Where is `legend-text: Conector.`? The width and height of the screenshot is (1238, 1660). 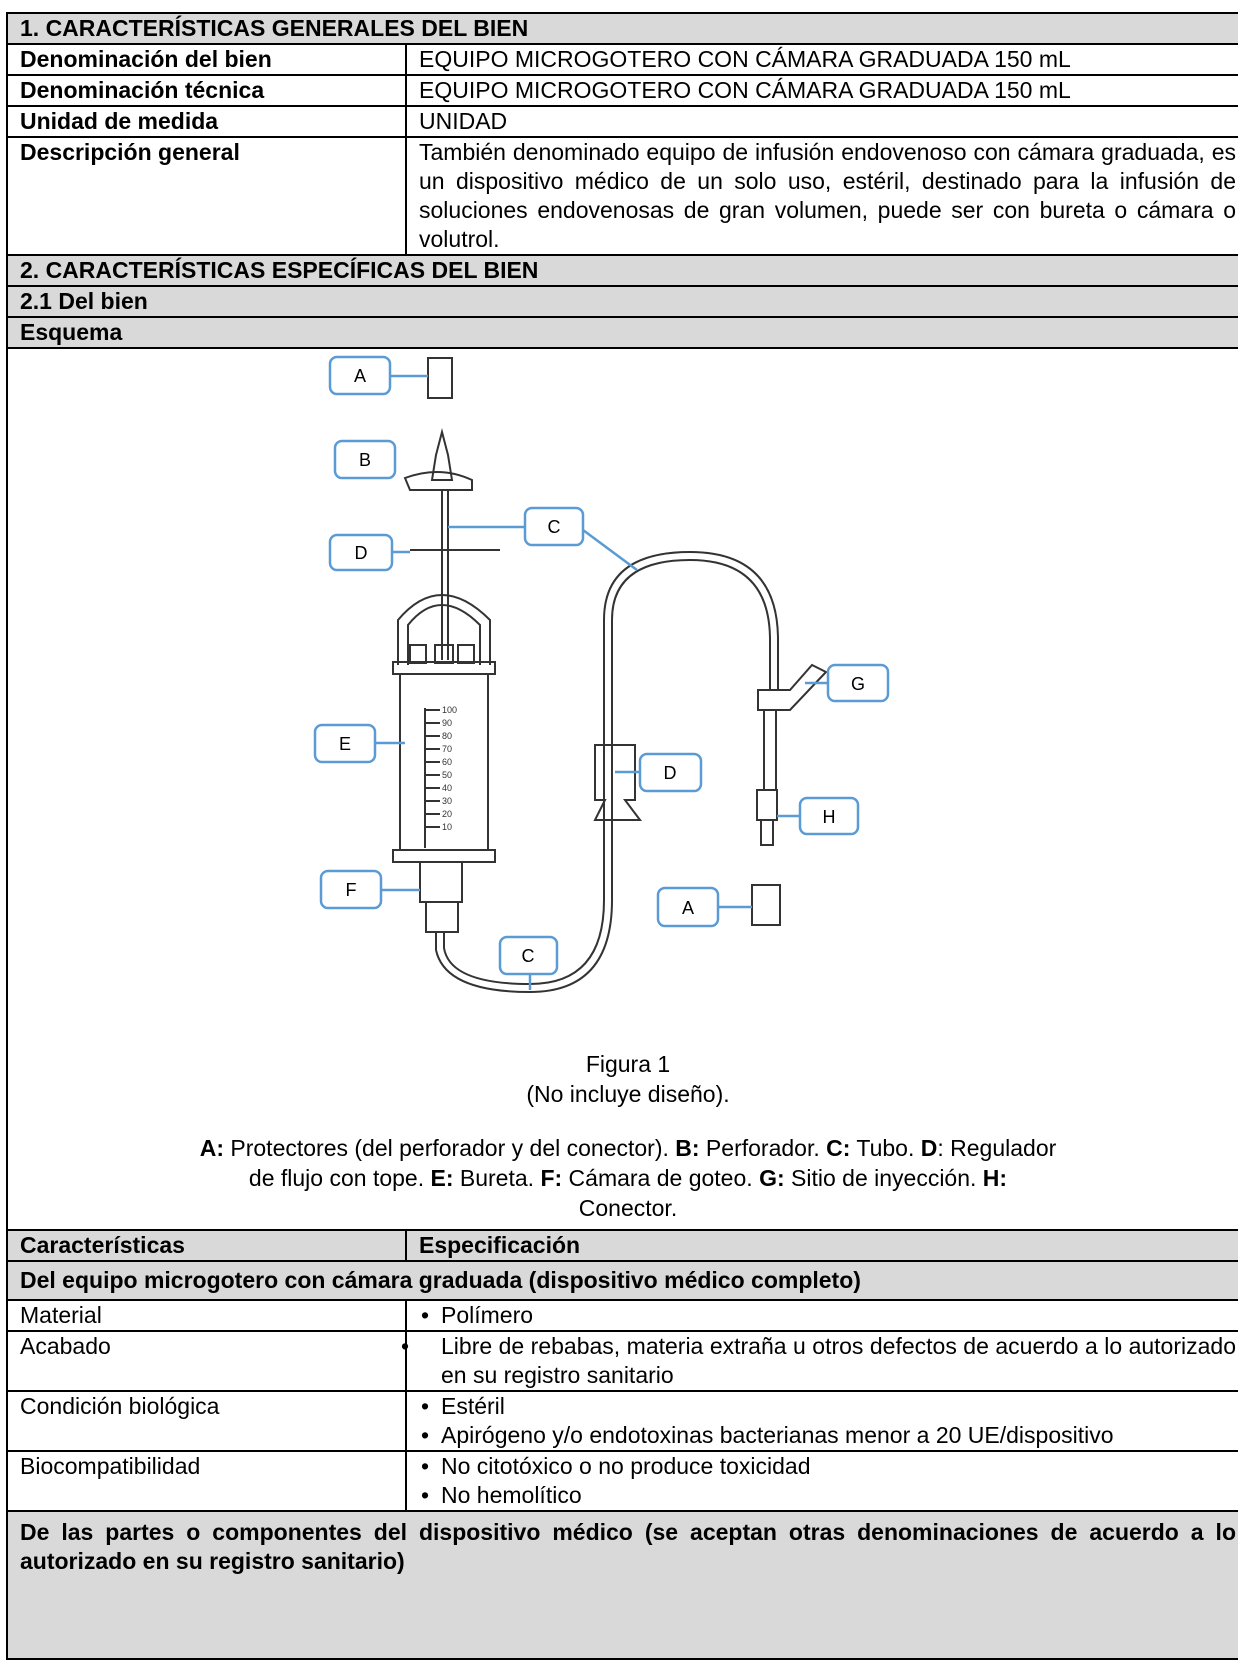 legend-text: Conector. is located at coordinates (628, 1208).